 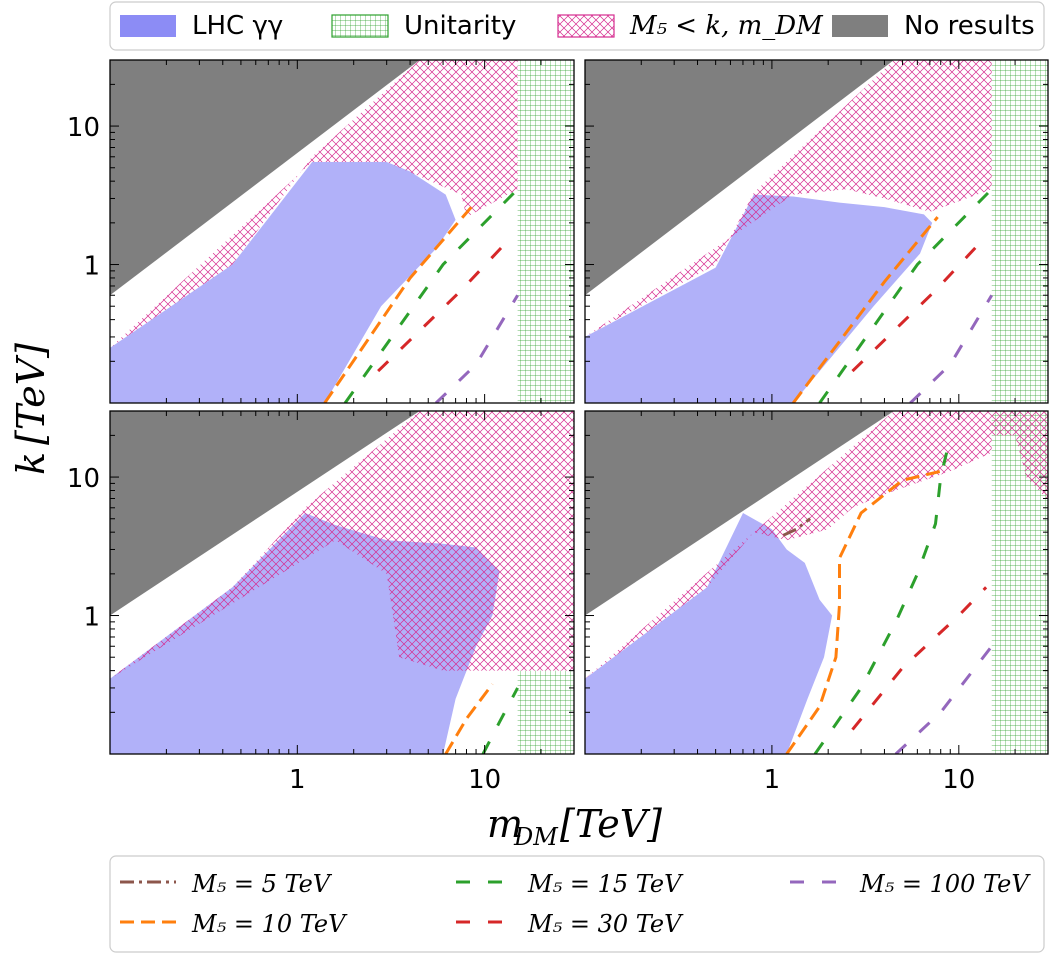 What do you see at coordinates (31, 463) in the screenshot?
I see `y-axis-title-main: k` at bounding box center [31, 463].